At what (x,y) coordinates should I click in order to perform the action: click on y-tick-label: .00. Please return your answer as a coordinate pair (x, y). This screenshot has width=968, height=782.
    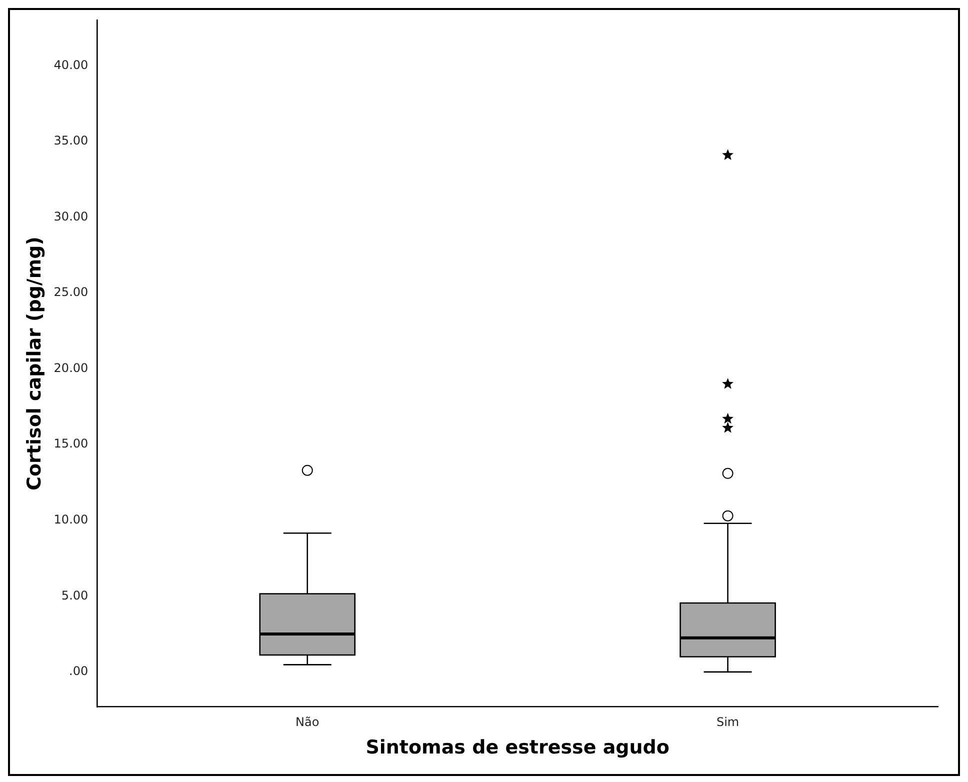
    Looking at the image, I should click on (78, 671).